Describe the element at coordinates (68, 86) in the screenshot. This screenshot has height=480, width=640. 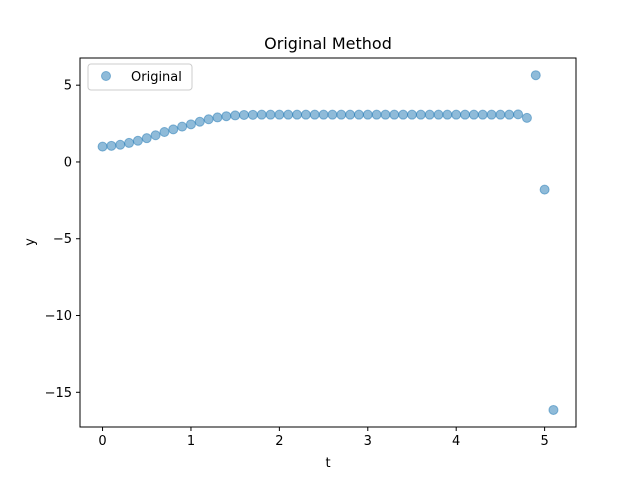
I see `y-tick-label: 5` at that location.